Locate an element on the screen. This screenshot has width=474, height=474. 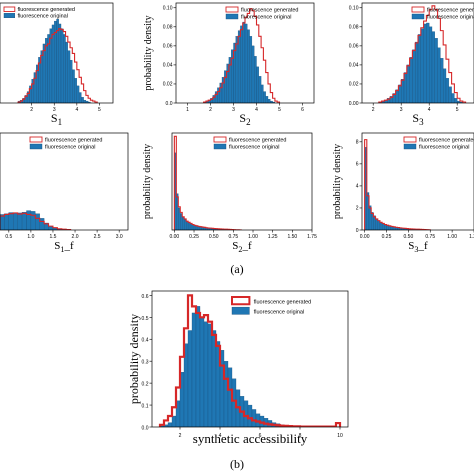
x-tick-label: 1.75 is located at coordinates (312, 237).